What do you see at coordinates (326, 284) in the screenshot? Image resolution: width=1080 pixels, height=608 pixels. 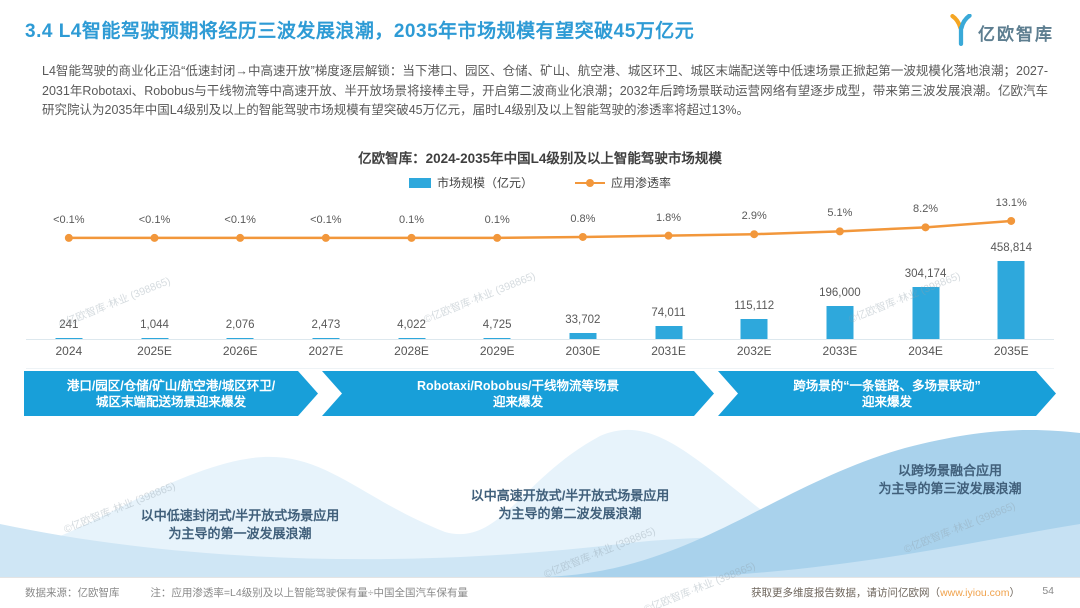 I see `chart-column-2027E: <0.1% 2,473 2027E` at bounding box center [326, 284].